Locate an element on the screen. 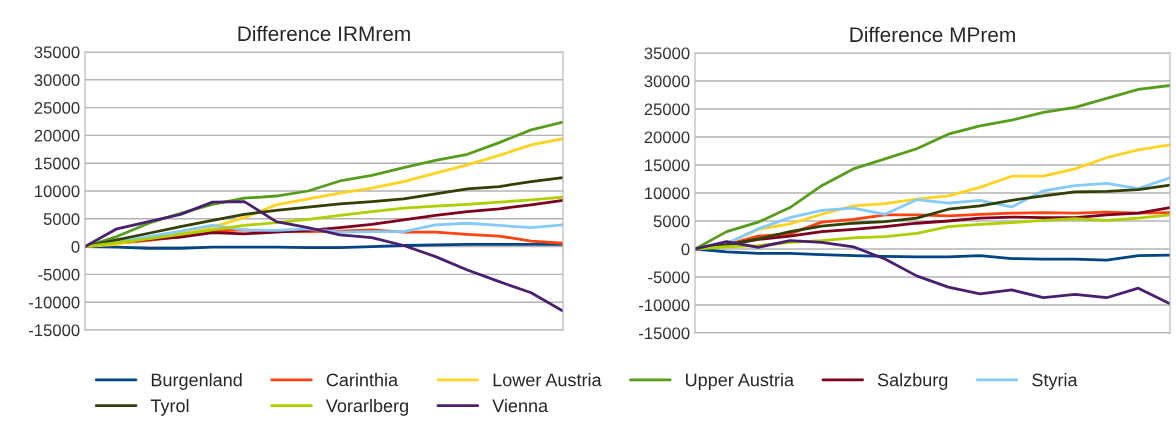 This screenshot has height=432, width=1176. legend-label: Tyrol is located at coordinates (169, 407).